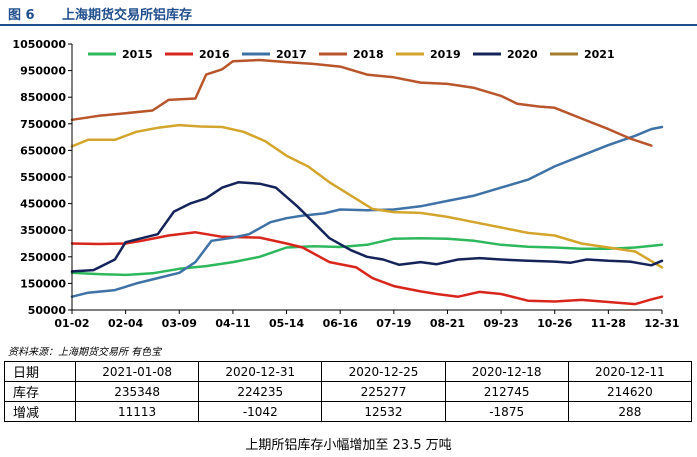  Describe the element at coordinates (506, 371) in the screenshot. I see `table-cell: 2020-12-18` at that location.